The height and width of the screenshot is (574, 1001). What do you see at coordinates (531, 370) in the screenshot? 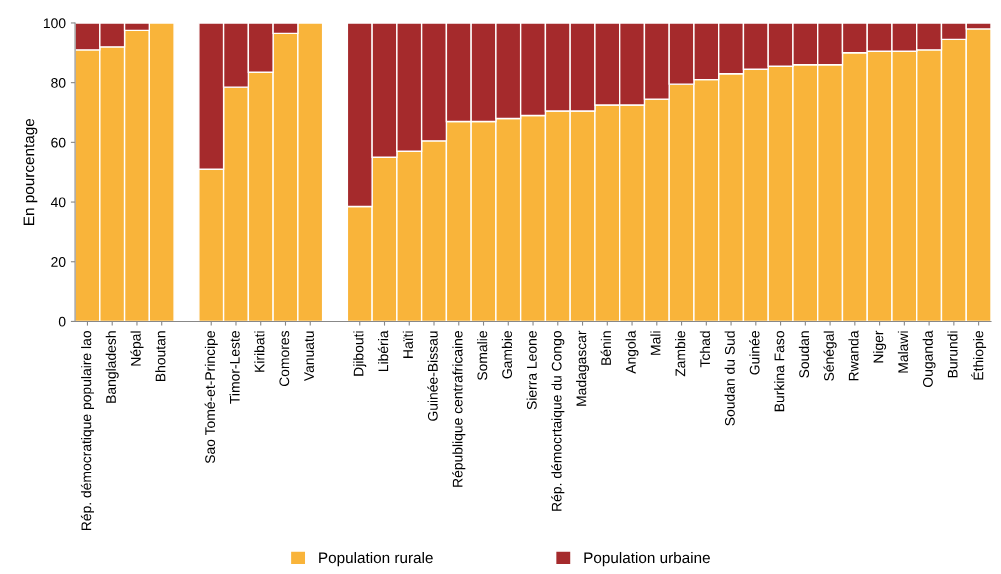
I see `x-tick-label: Sierra Leone` at bounding box center [531, 370].